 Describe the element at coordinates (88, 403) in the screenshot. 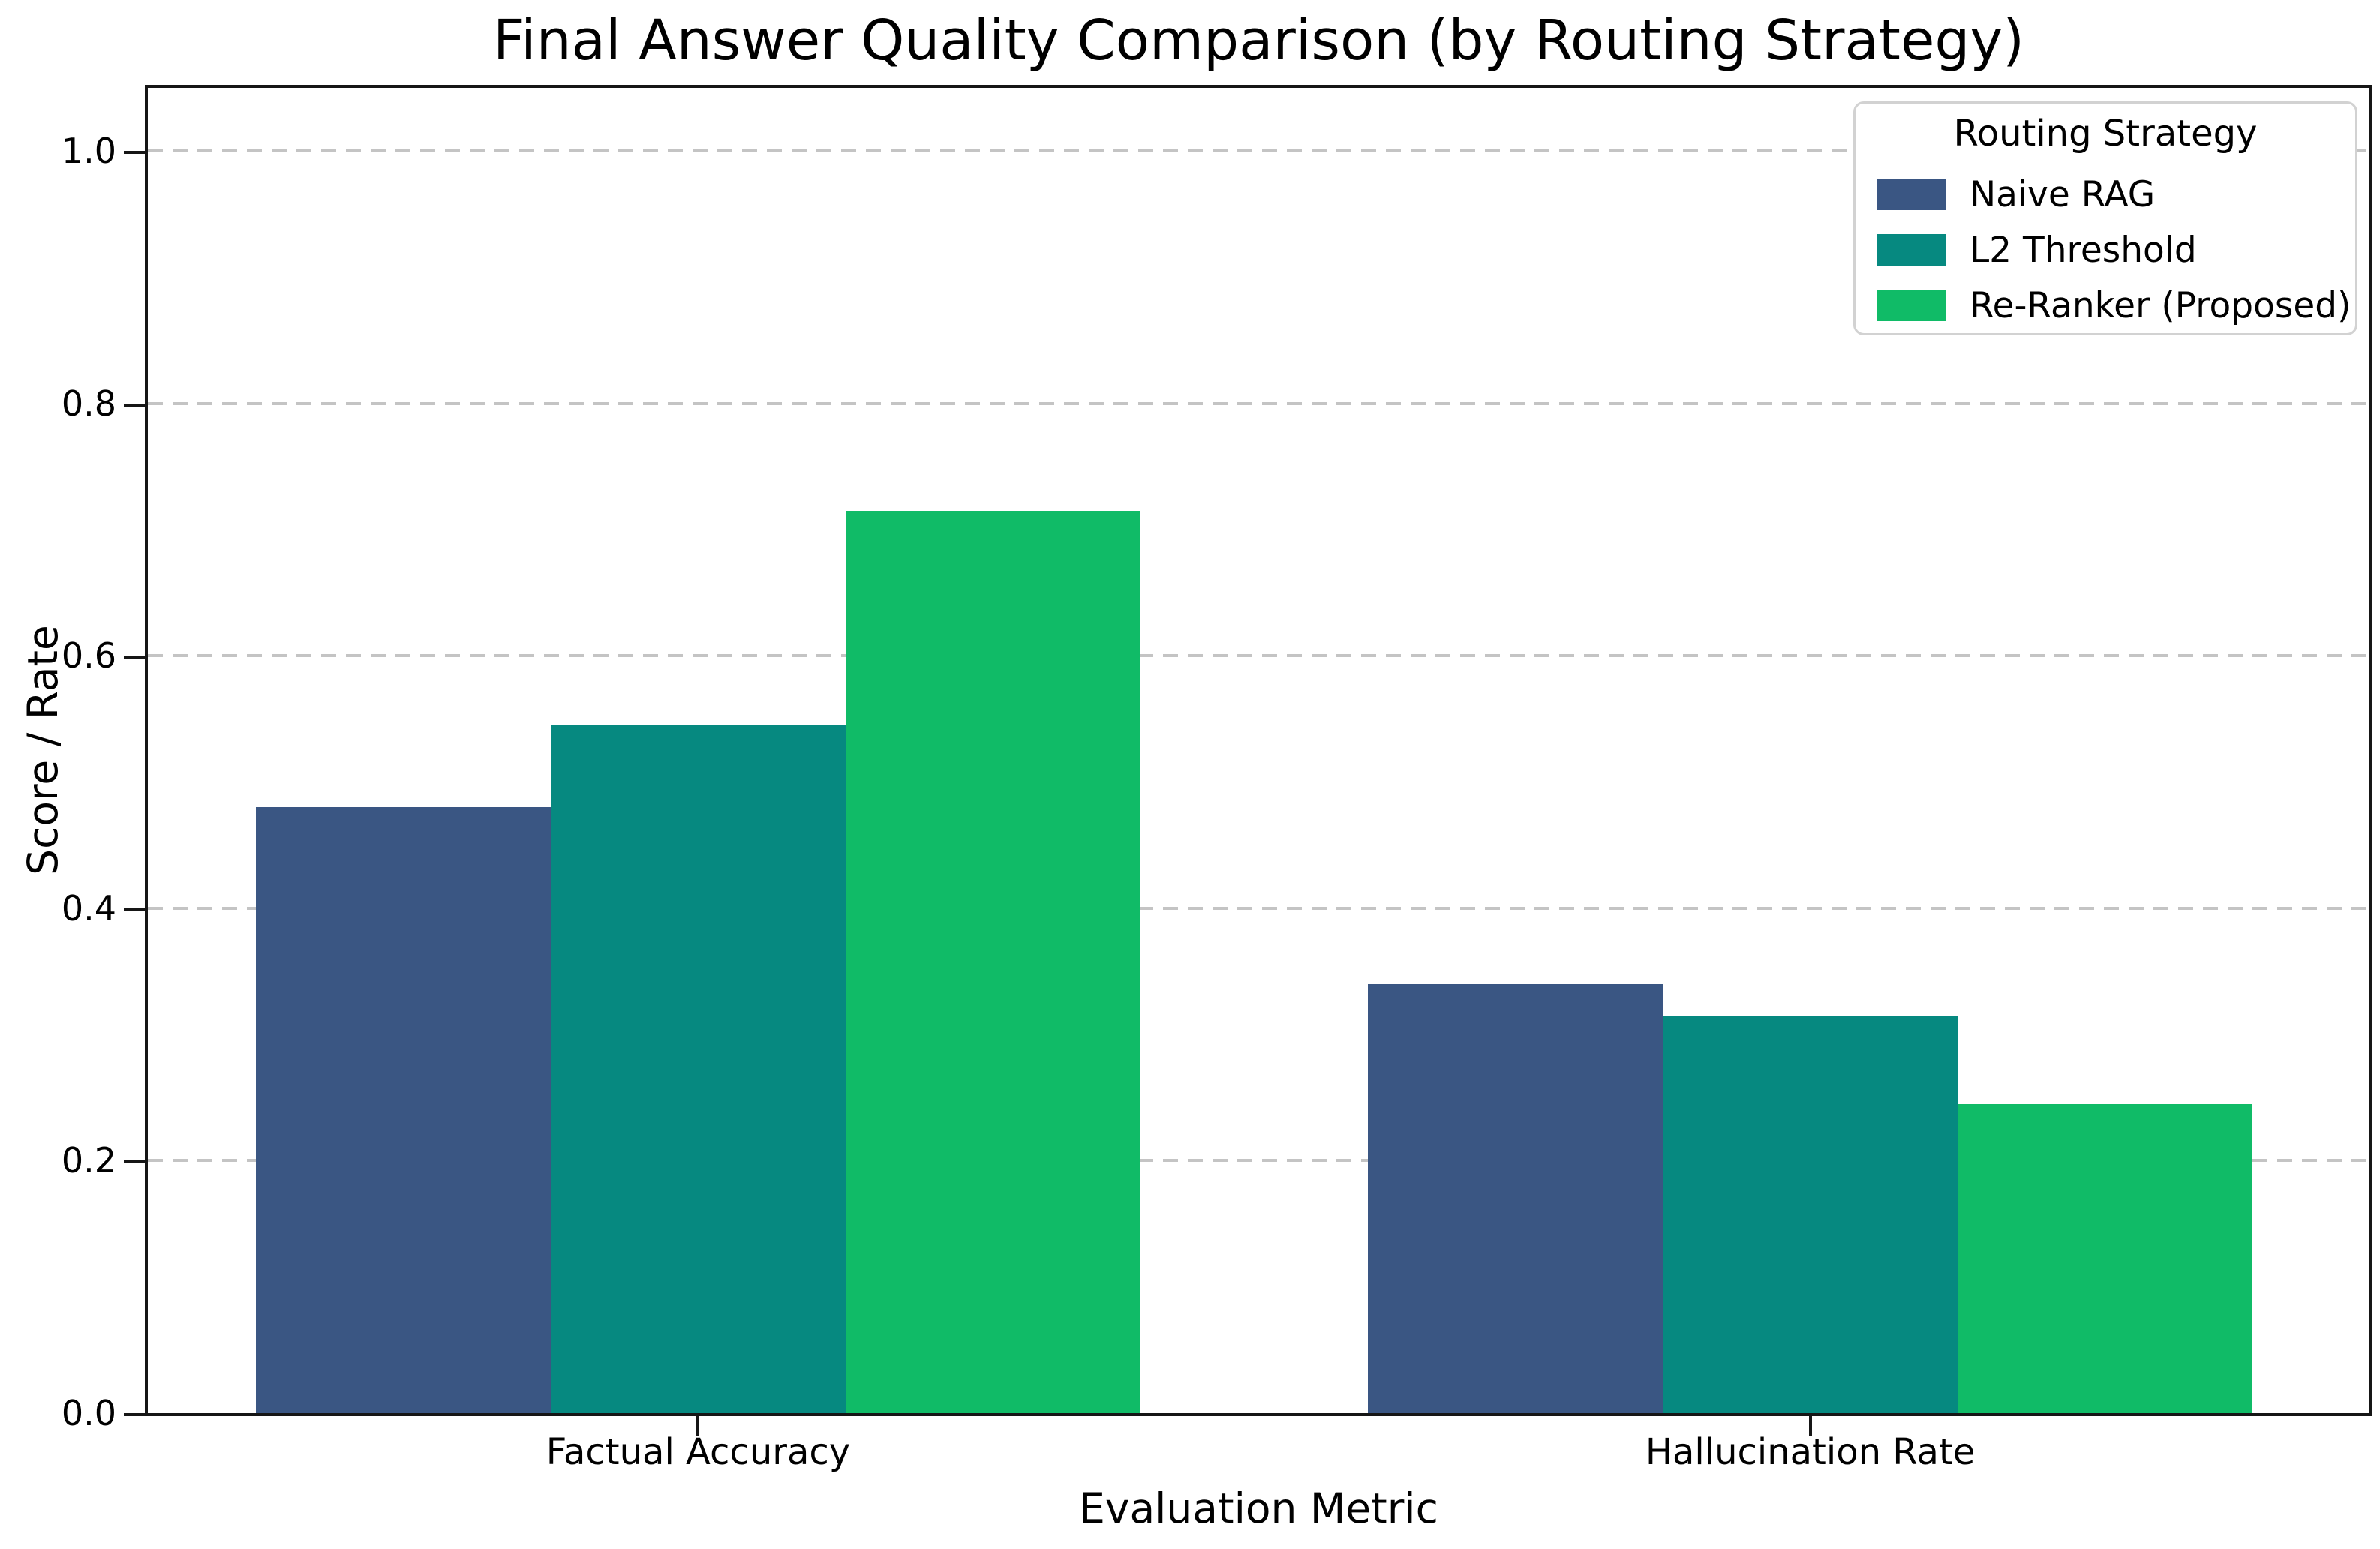

I see `y-tick-label-0.8: 0.8` at that location.